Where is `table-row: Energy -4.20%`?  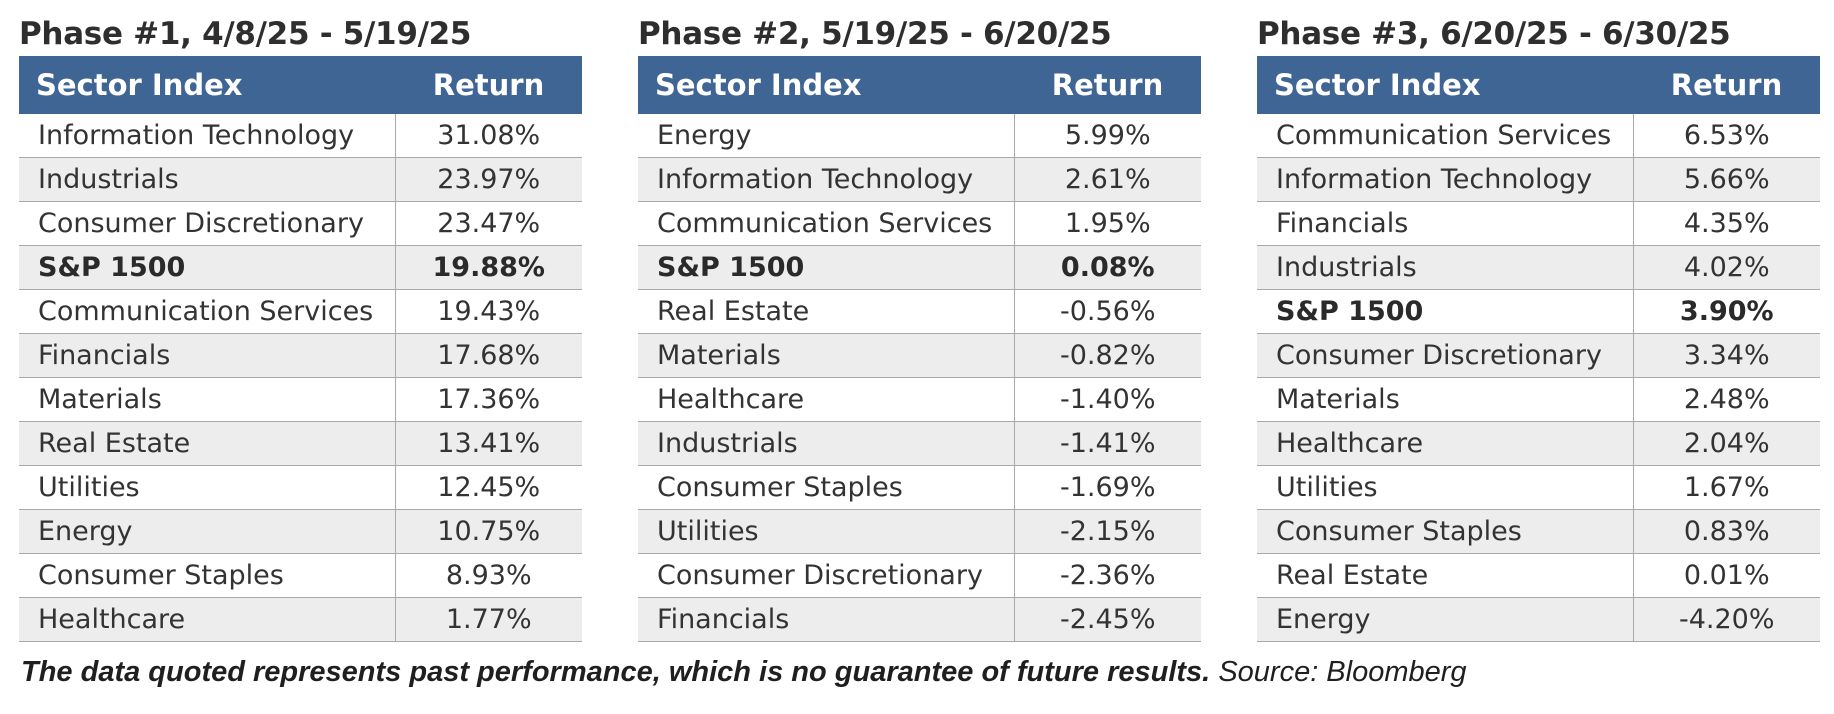
table-row: Energy -4.20% is located at coordinates (1538, 619).